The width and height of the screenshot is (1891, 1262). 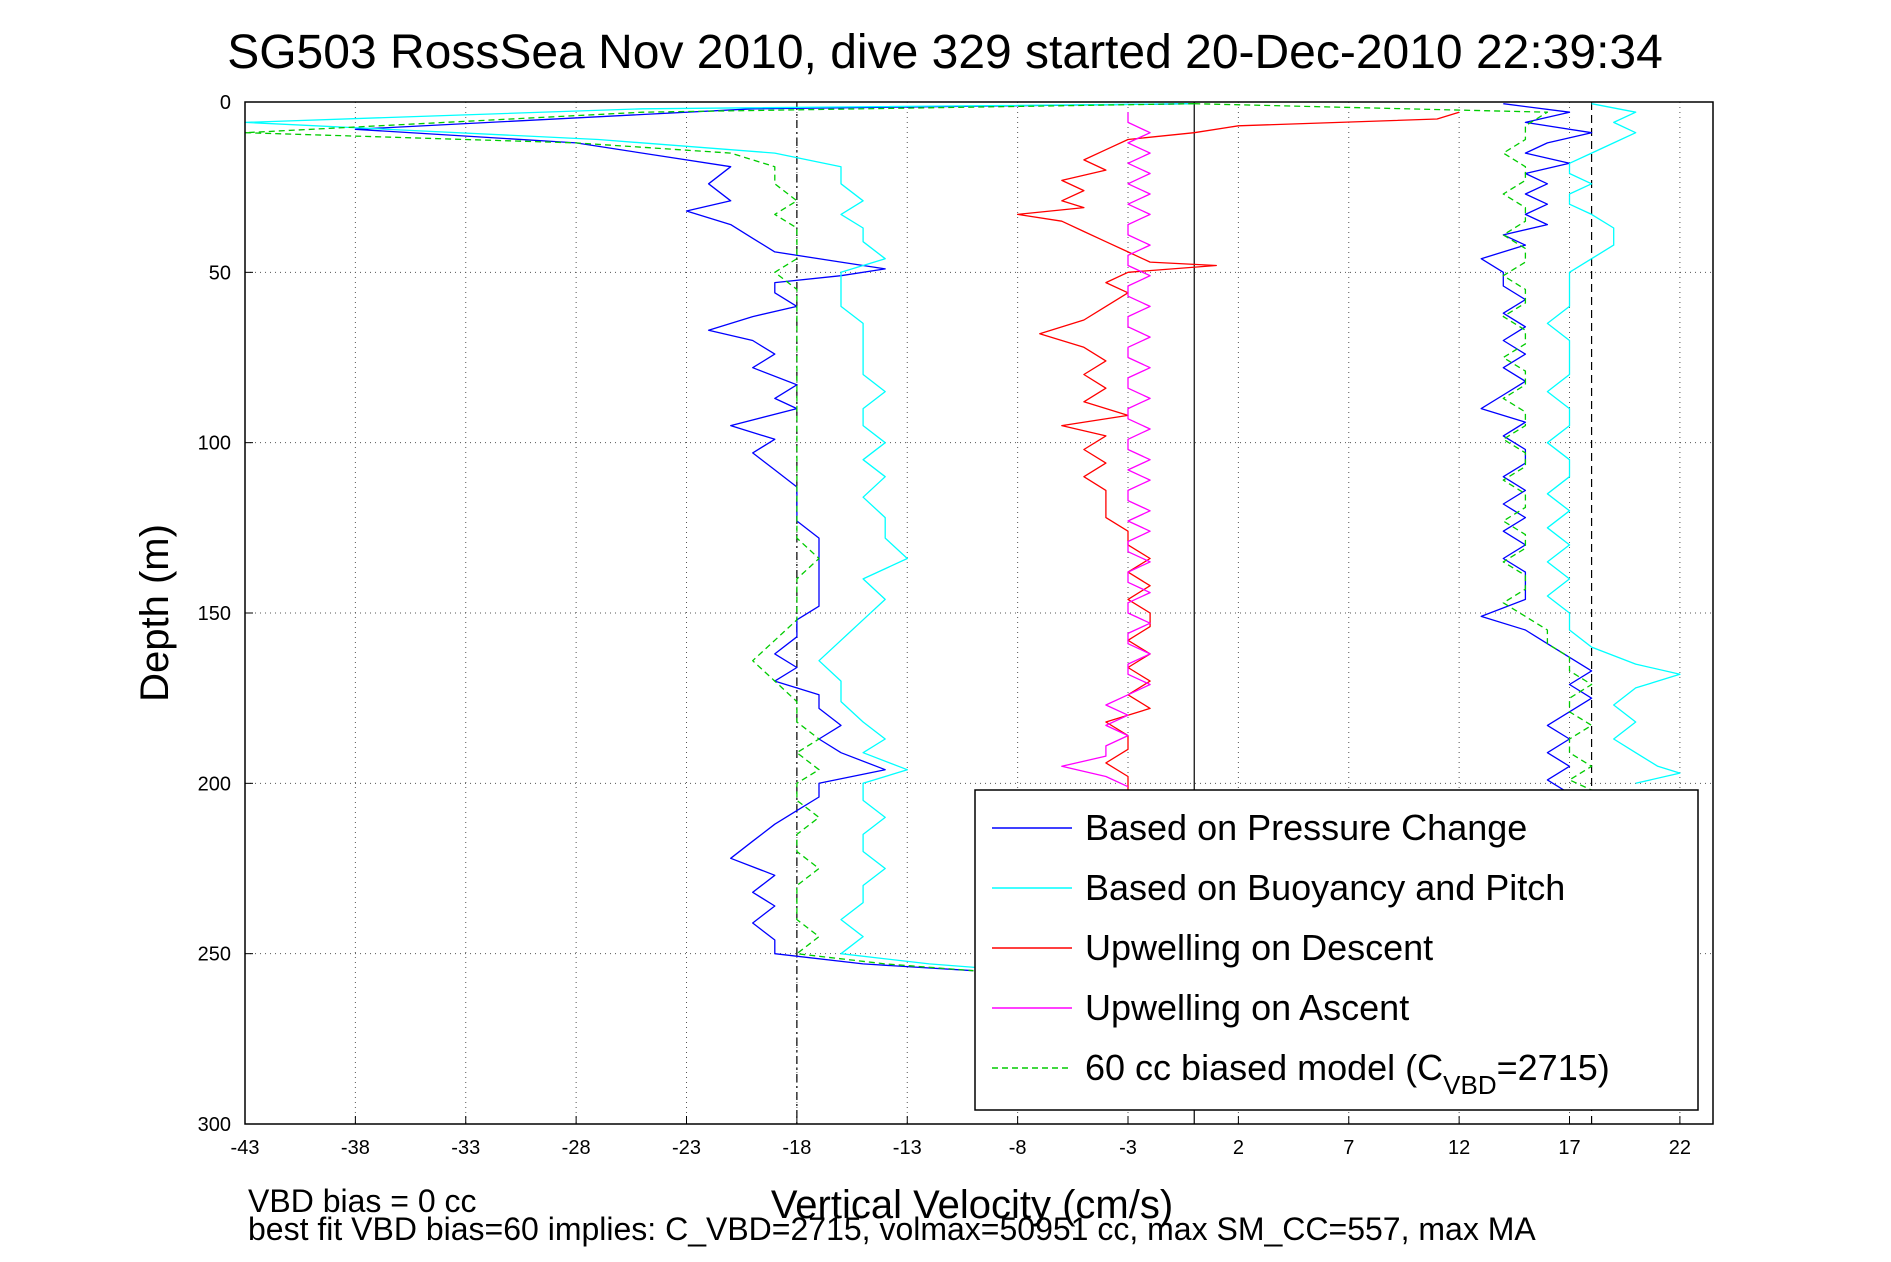 I want to click on legend-label-tail: =2715), so click(x=1553, y=1067).